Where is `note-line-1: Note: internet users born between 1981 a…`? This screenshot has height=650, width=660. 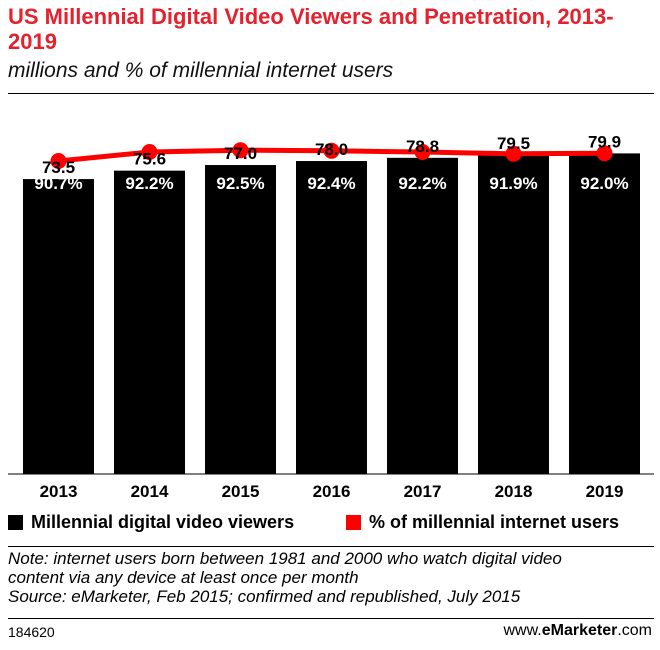
note-line-1: Note: internet users born between 1981 a… is located at coordinates (285, 558).